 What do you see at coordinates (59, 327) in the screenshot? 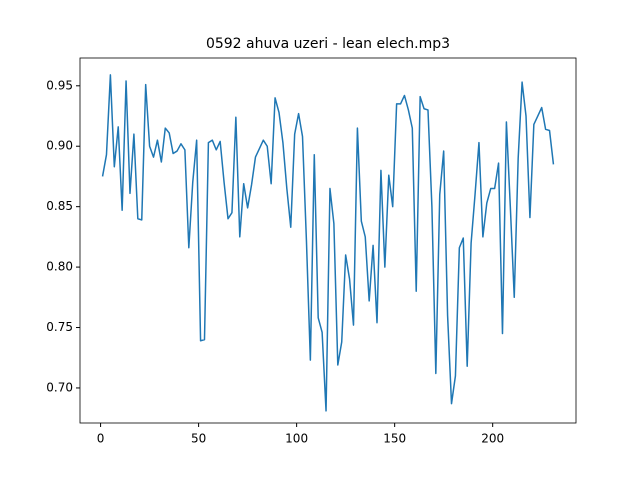
I see `y-tick-label: 0.75` at bounding box center [59, 327].